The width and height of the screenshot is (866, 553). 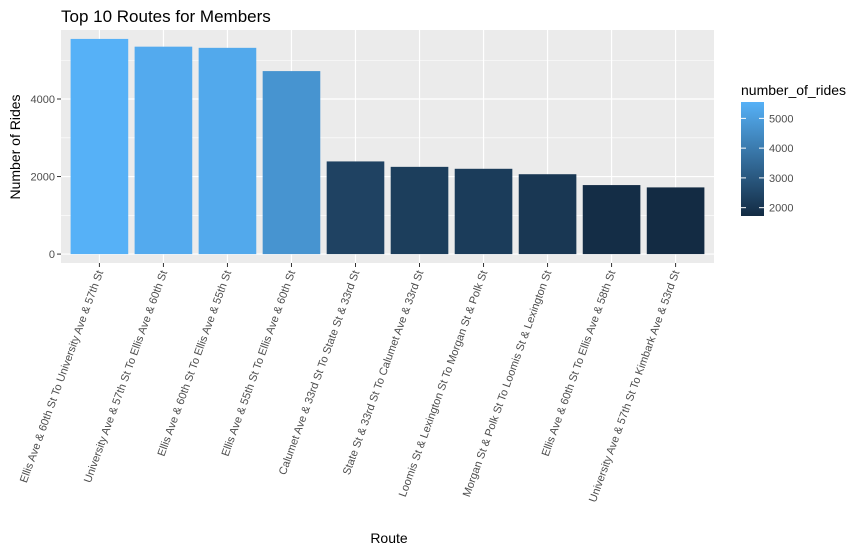 What do you see at coordinates (781, 209) in the screenshot?
I see `legend-tick-label: 2000` at bounding box center [781, 209].